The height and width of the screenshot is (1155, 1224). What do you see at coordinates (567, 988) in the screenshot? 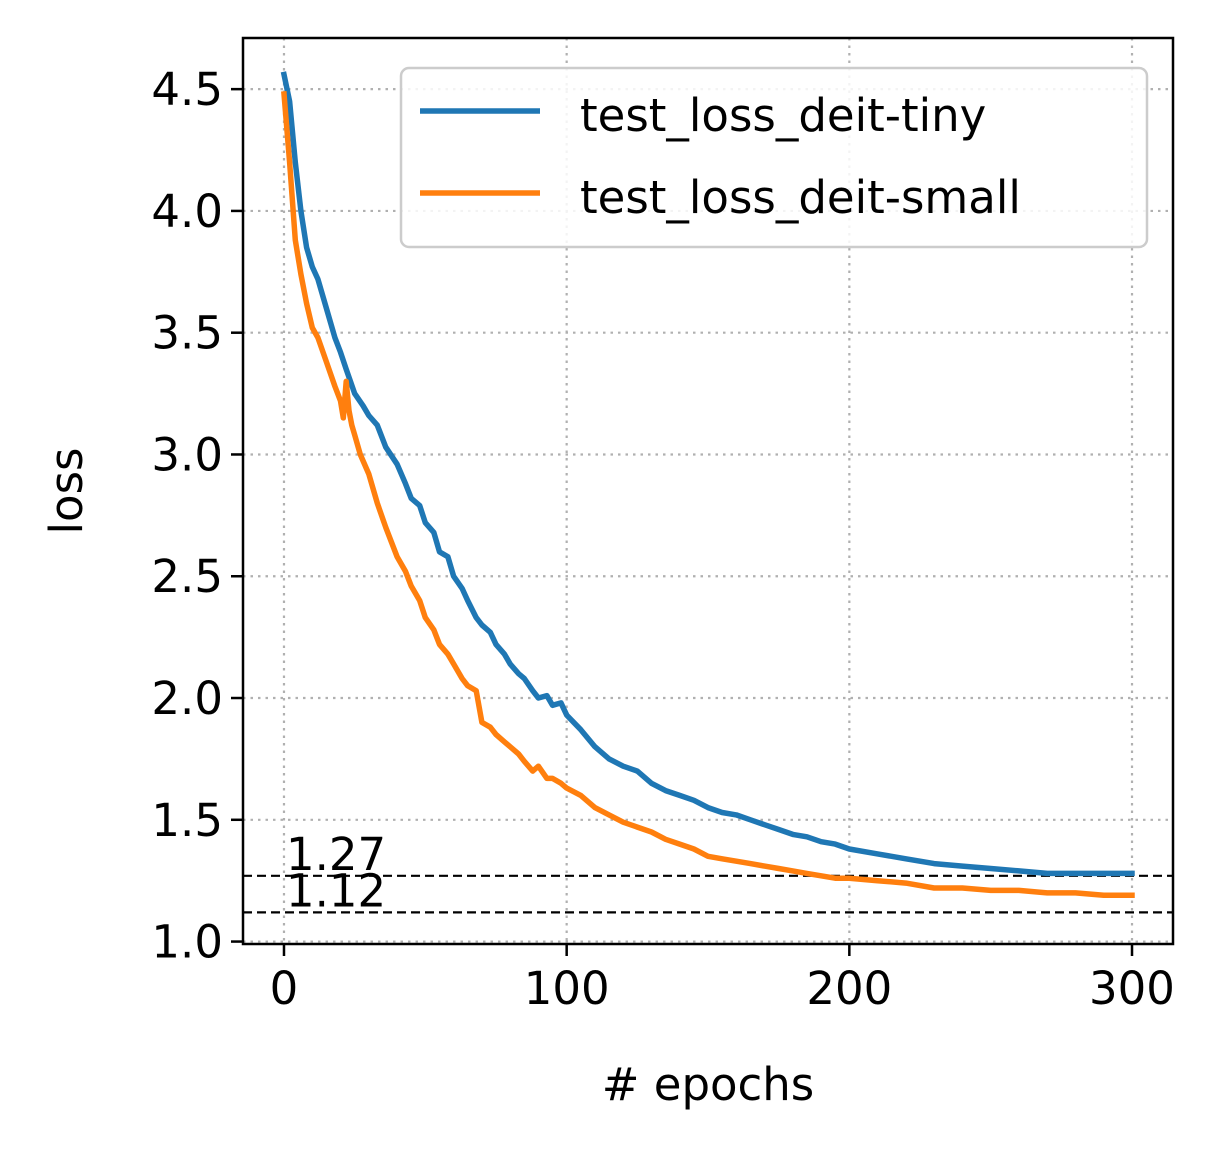
I see `x-tick-label: 100` at bounding box center [567, 988].